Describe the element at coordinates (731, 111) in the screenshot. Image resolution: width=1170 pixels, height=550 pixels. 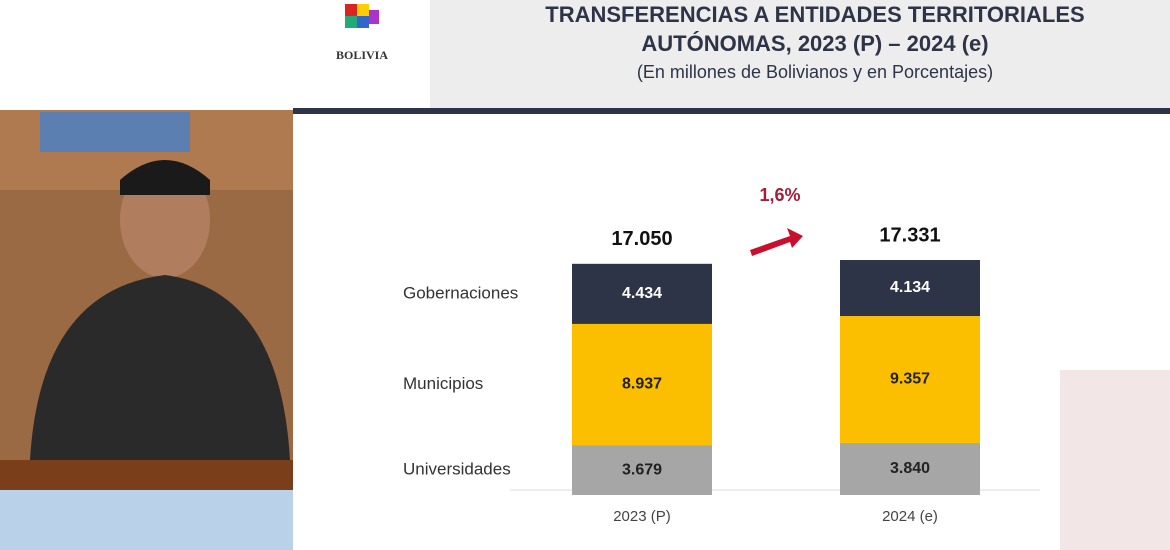
I see `header-rule` at that location.